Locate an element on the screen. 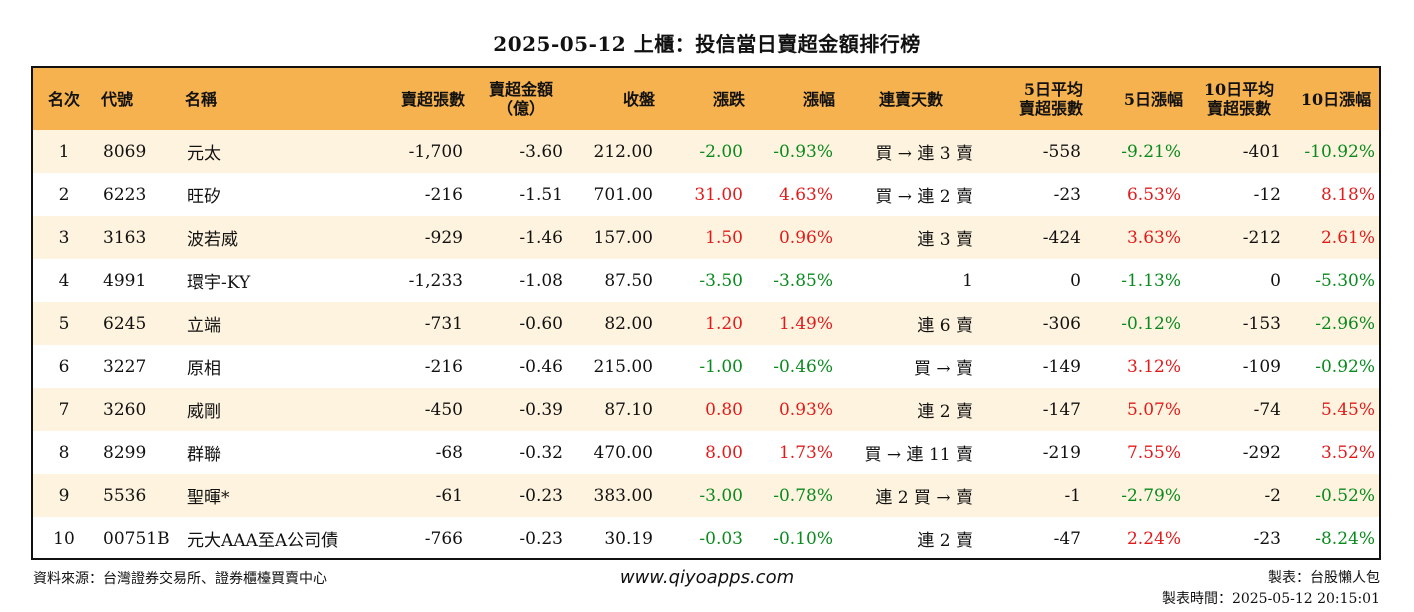  cell-pct5: 5.07% is located at coordinates (1153, 409).